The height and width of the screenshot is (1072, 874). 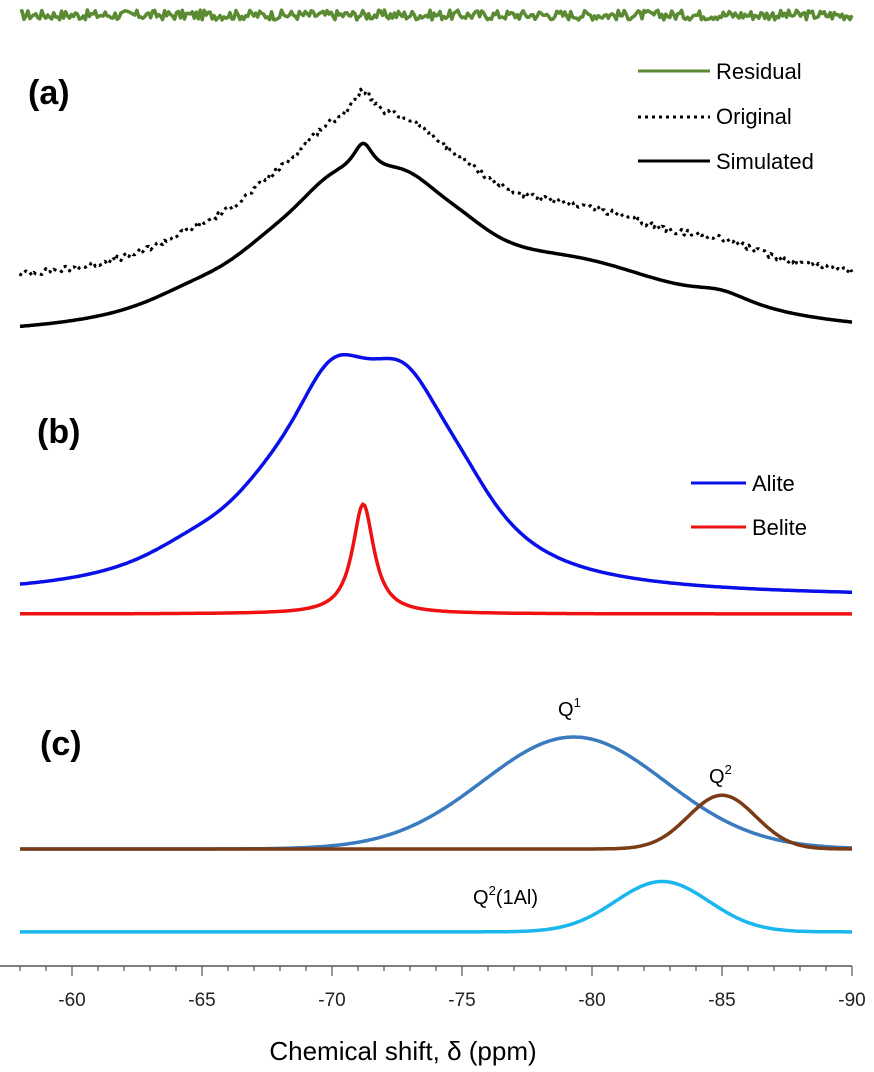 I want to click on x-axis: -60 -65 -70 -75 -80 -85 -90, so click(x=433, y=988).